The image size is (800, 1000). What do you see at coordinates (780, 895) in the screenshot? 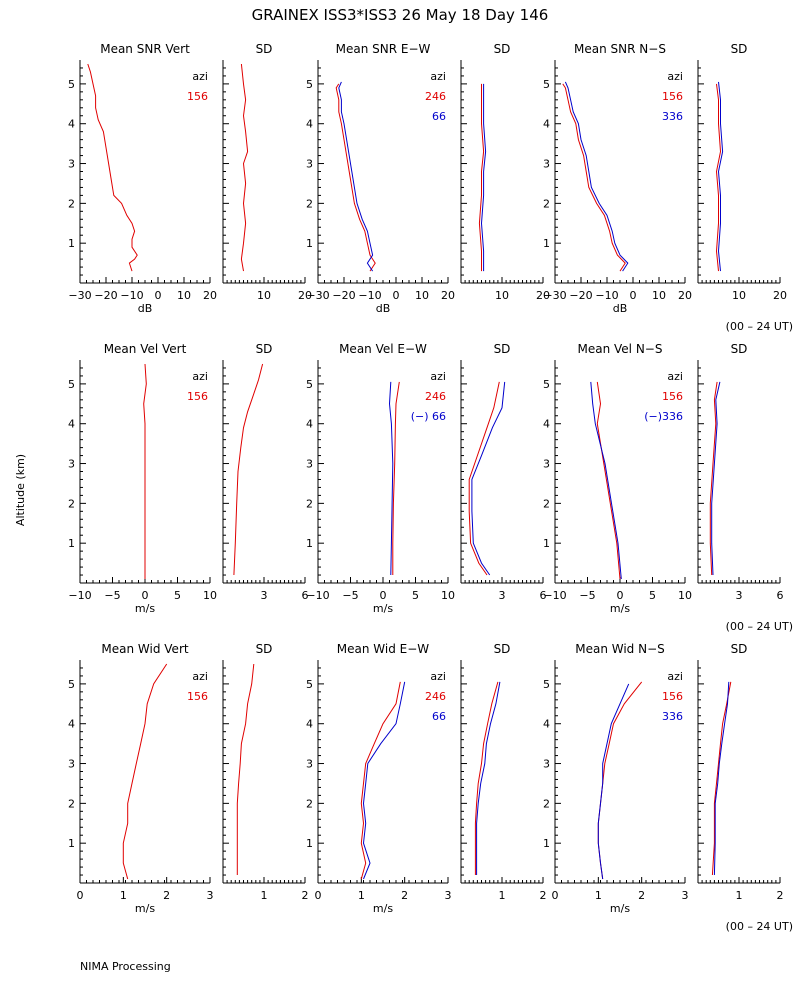
I see `panel-18-x-tick-label: 2` at bounding box center [780, 895].